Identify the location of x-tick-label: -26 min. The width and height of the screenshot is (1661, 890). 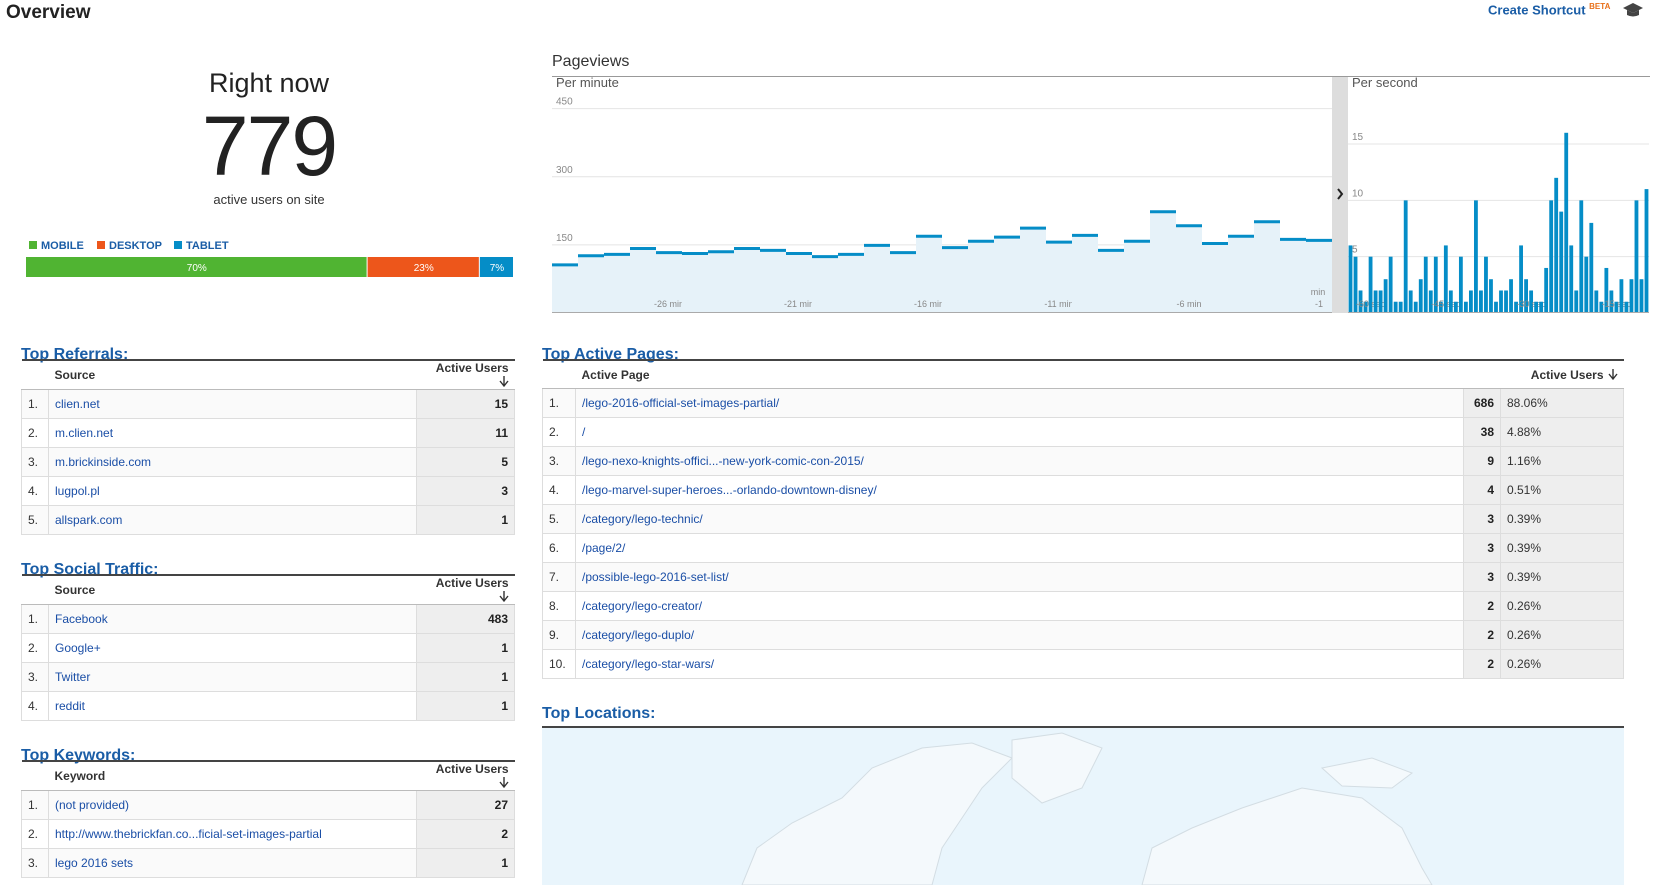
(669, 304).